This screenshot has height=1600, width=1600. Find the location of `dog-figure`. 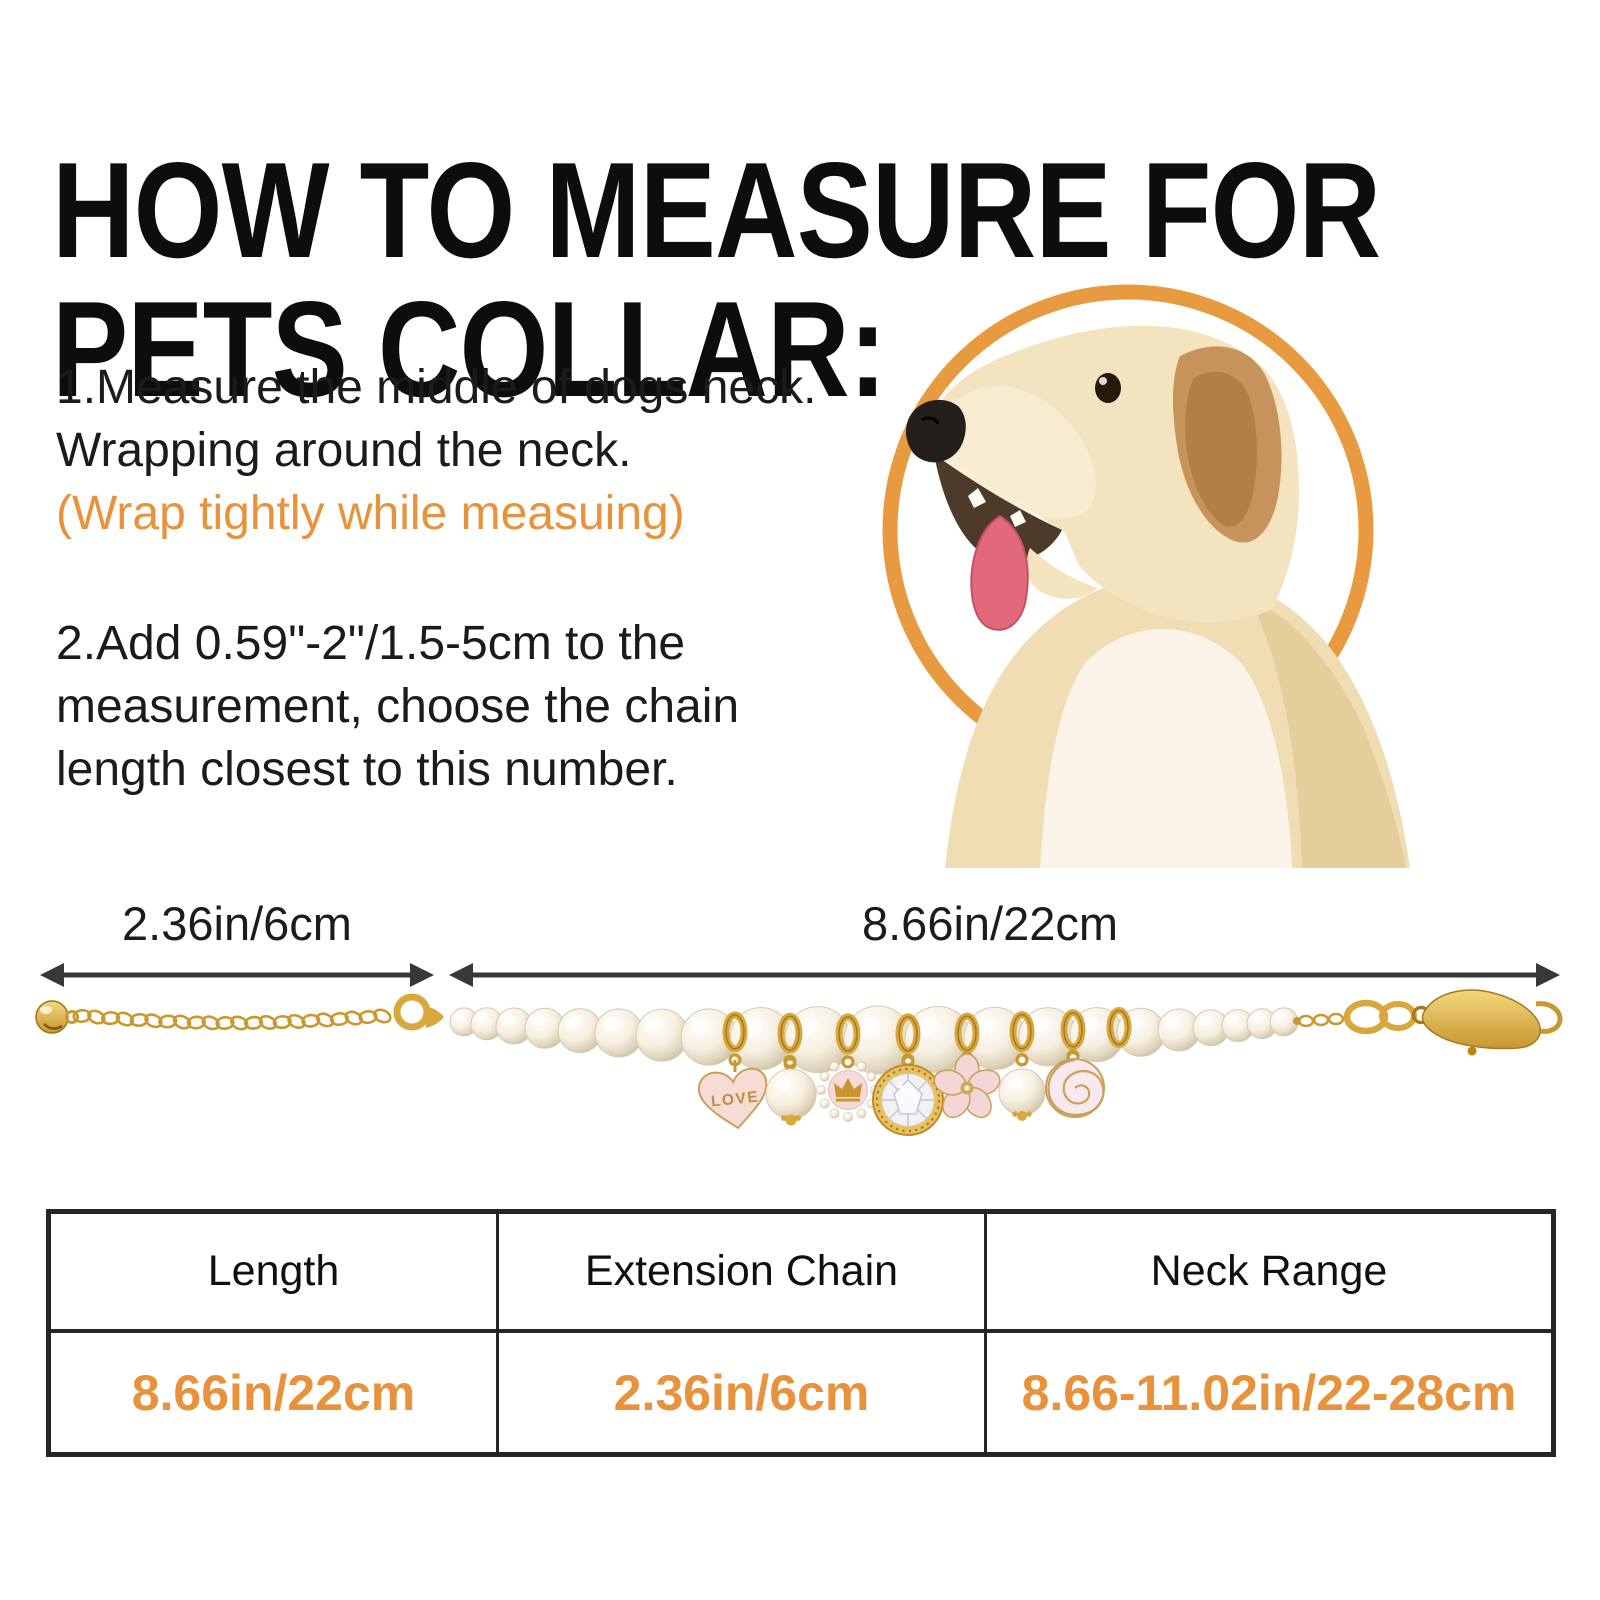

dog-figure is located at coordinates (1146, 576).